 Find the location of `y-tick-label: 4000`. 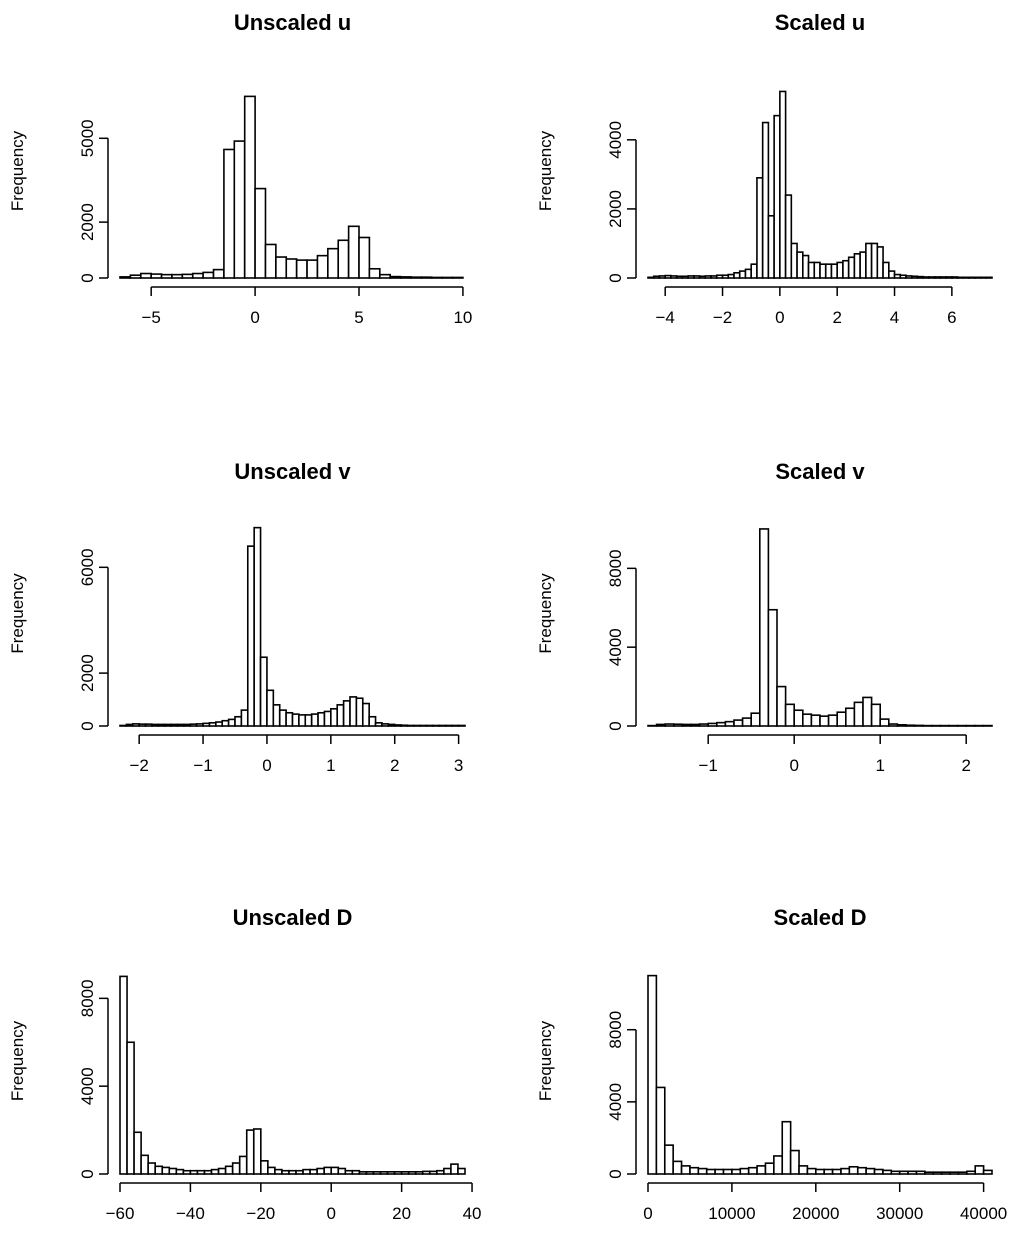

y-tick-label: 4000 is located at coordinates (615, 1102).